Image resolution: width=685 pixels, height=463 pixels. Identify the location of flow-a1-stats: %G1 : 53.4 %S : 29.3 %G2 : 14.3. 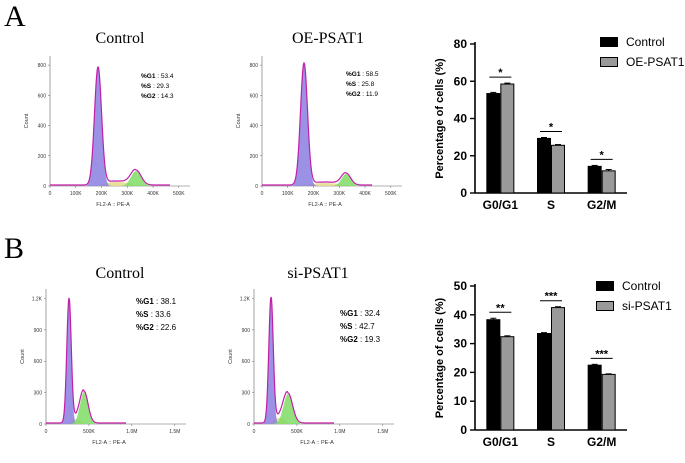
(157, 87).